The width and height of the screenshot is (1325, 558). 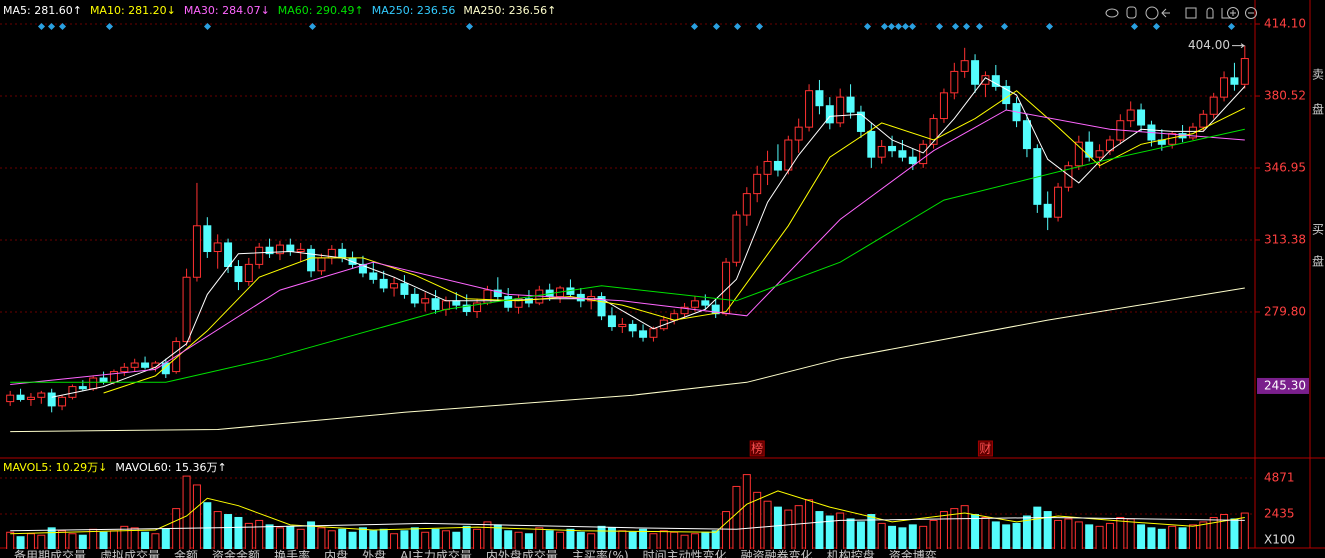 I want to click on tab: 备用期成交量, so click(x=50, y=553).